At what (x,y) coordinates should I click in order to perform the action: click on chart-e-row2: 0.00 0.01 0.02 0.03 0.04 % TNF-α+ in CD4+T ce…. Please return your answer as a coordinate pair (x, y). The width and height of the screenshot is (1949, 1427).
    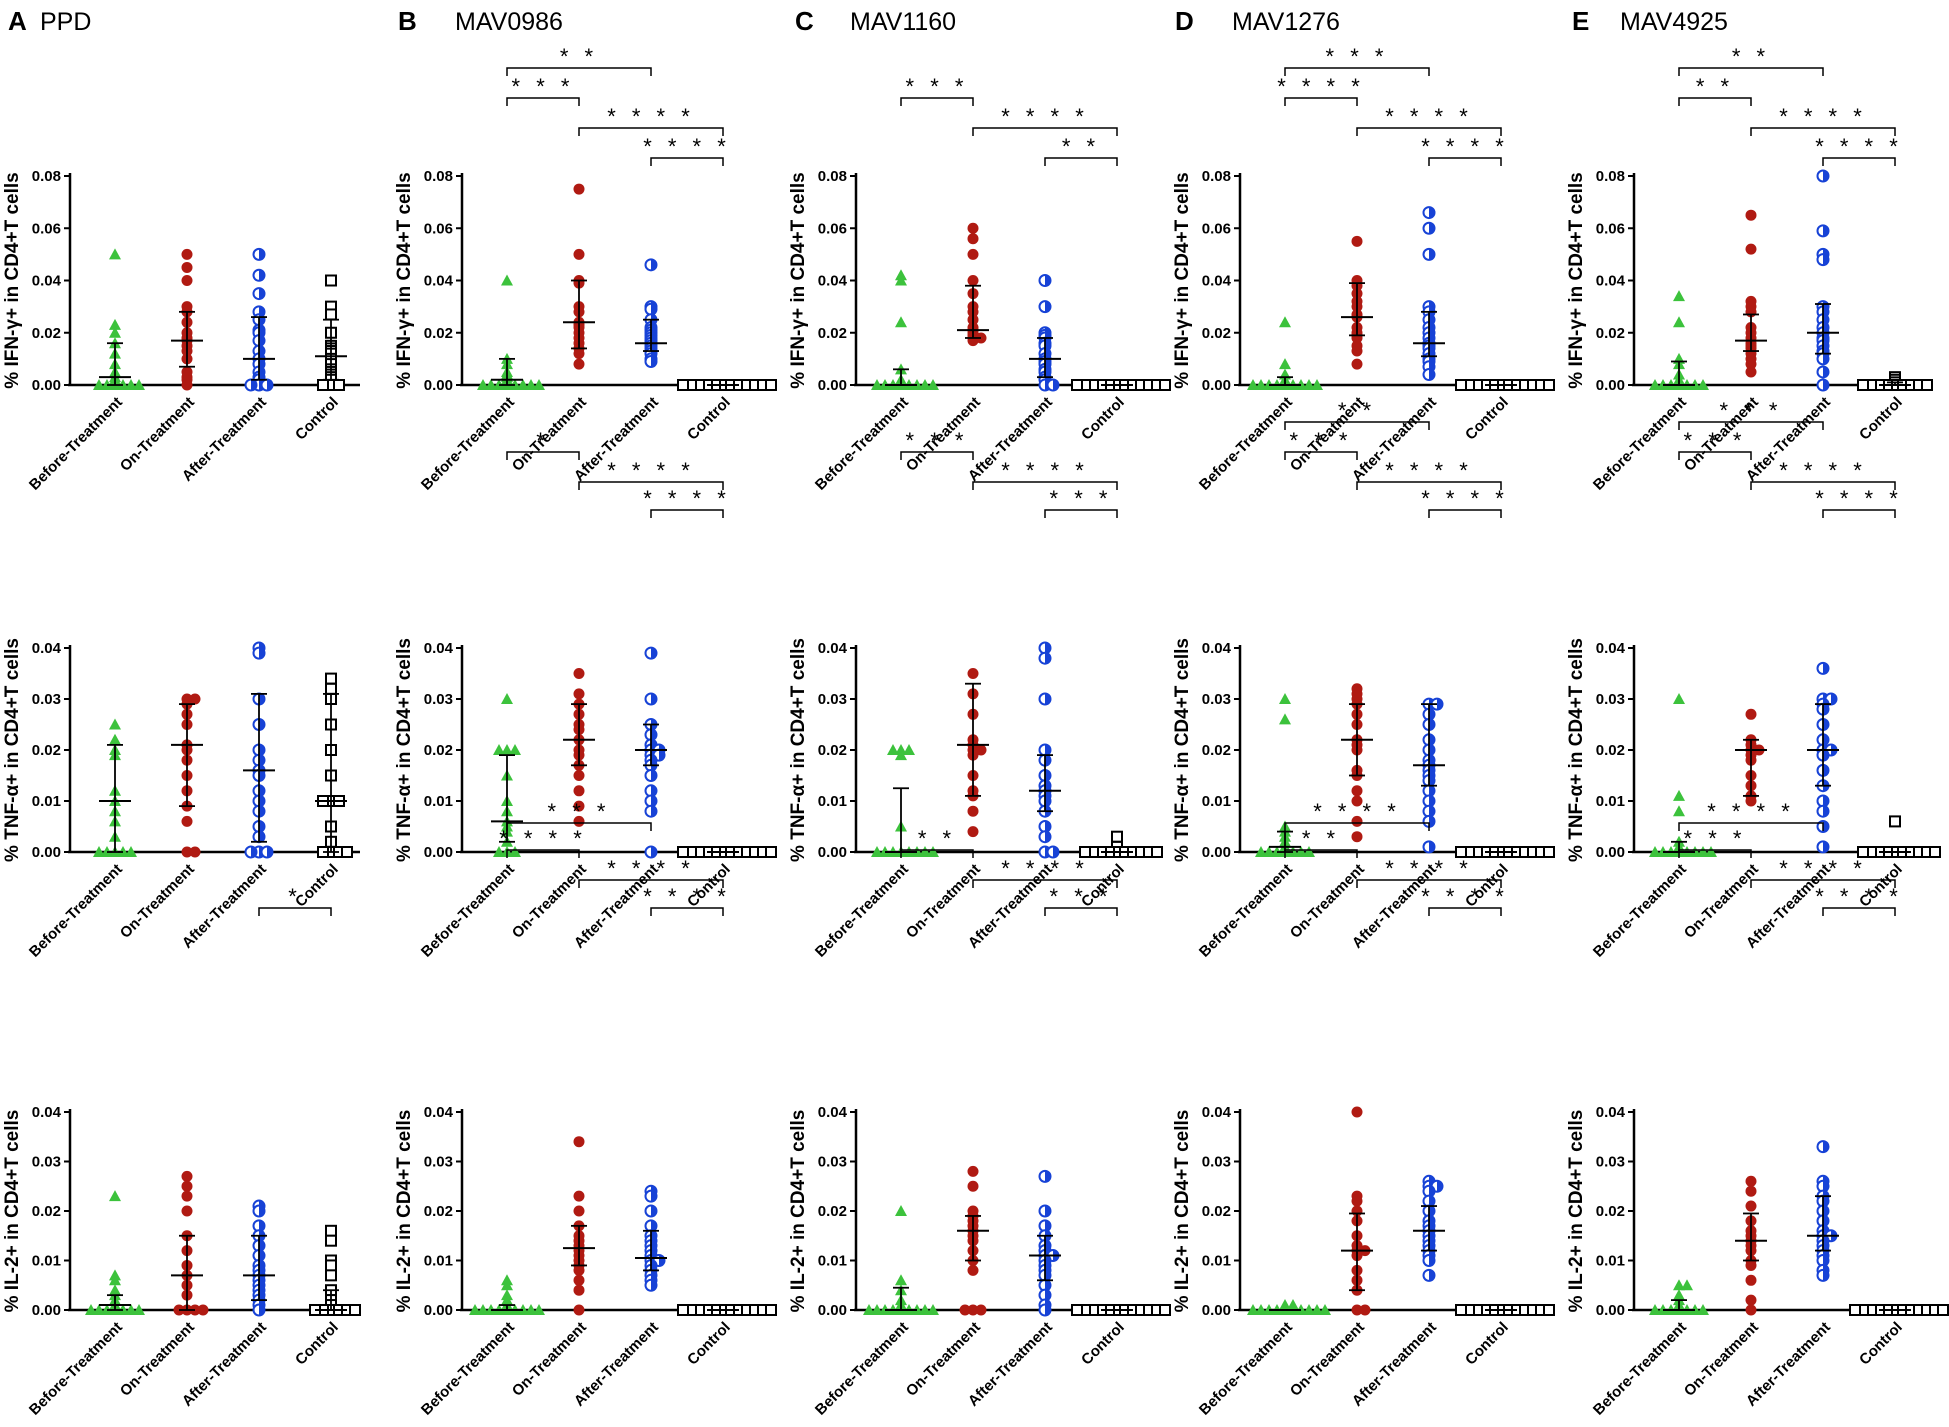
    Looking at the image, I should click on (1753, 679).